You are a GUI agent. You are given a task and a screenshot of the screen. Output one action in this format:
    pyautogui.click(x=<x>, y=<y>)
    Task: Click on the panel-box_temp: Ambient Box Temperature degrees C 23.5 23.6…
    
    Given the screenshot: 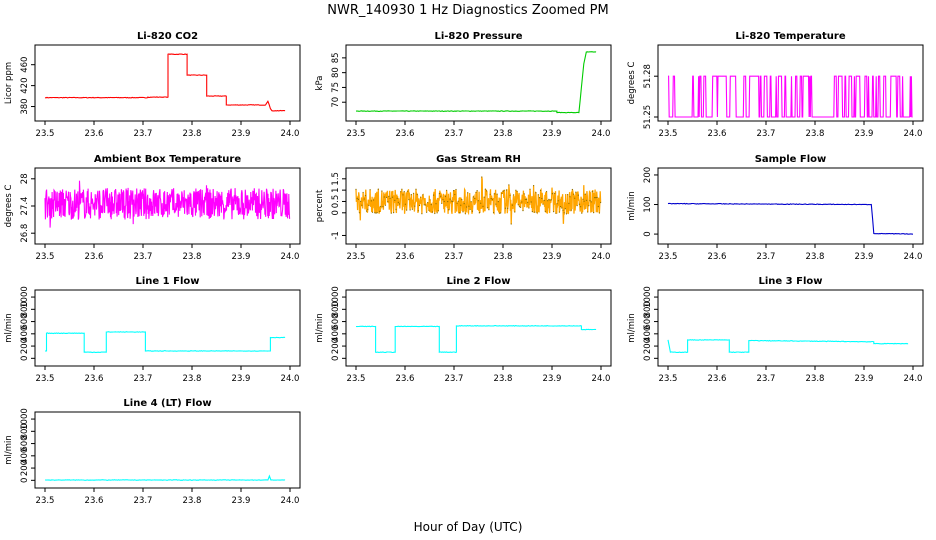 What is the action you would take?
    pyautogui.click(x=152, y=208)
    